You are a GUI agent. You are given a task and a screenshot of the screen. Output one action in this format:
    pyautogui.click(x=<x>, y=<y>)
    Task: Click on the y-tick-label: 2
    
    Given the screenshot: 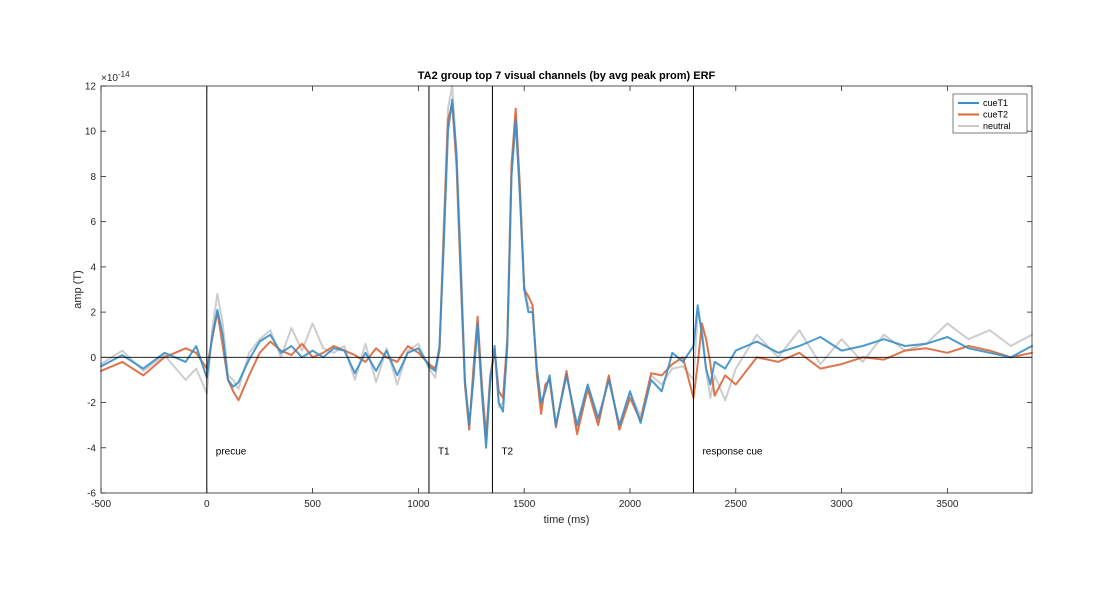 What is the action you would take?
    pyautogui.click(x=93, y=313)
    